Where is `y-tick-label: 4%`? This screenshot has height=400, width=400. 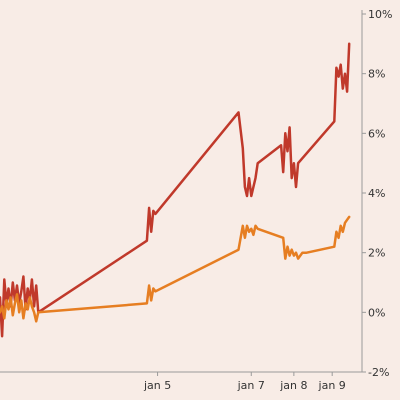 y-tick-label: 4% is located at coordinates (376, 193).